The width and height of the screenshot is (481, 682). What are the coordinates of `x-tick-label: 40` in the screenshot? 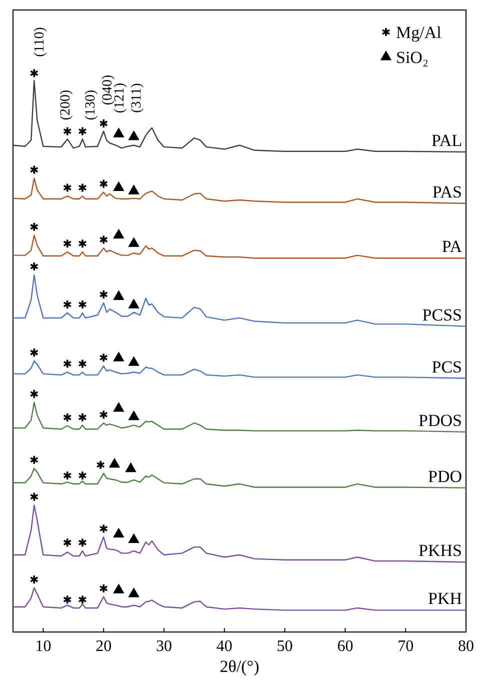 It's located at (224, 646).